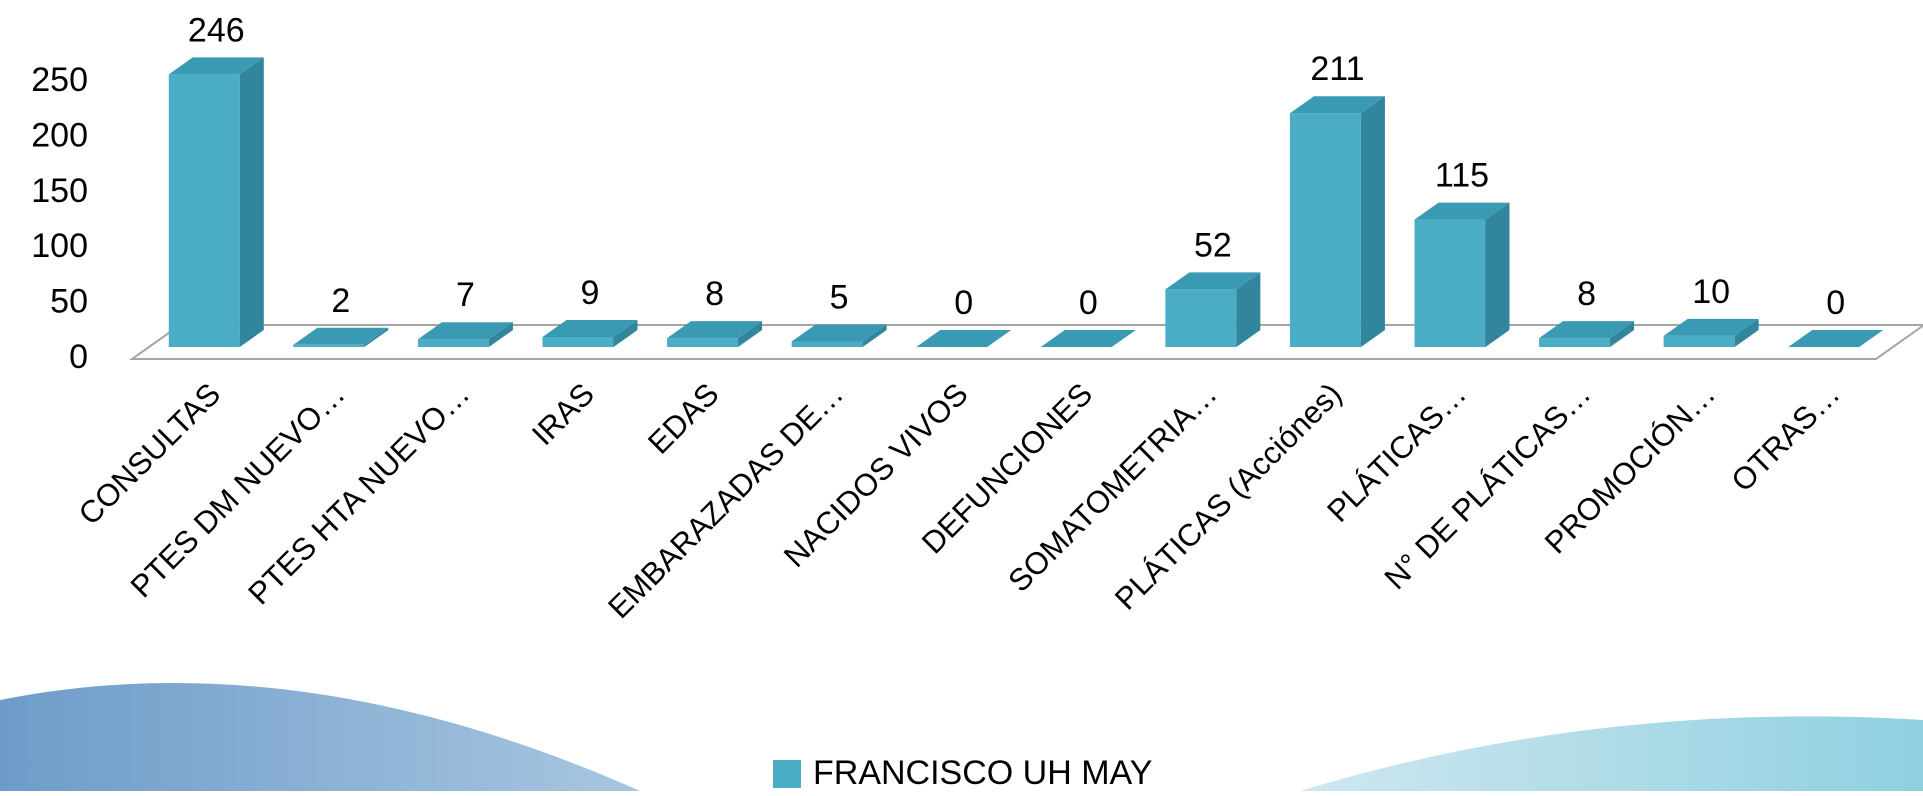  I want to click on floor, so click(1025, 342).